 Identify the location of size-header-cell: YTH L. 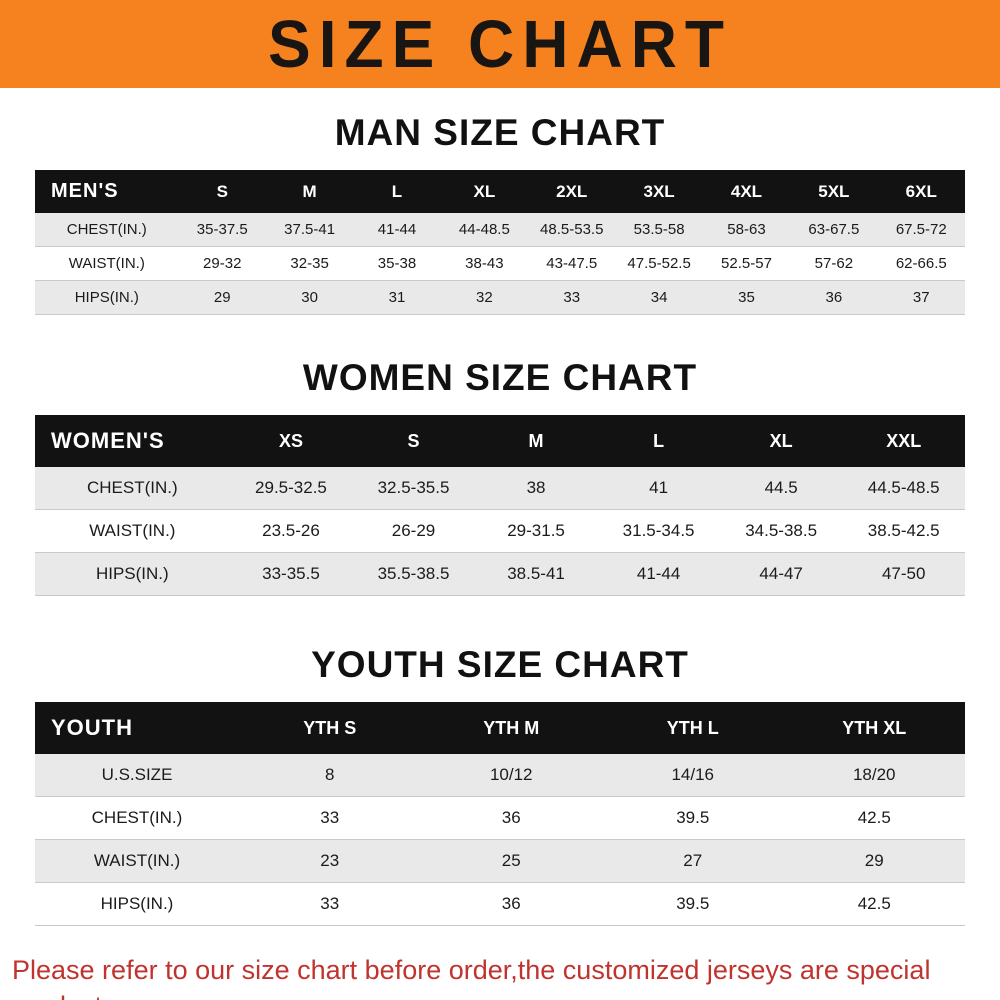
(693, 728).